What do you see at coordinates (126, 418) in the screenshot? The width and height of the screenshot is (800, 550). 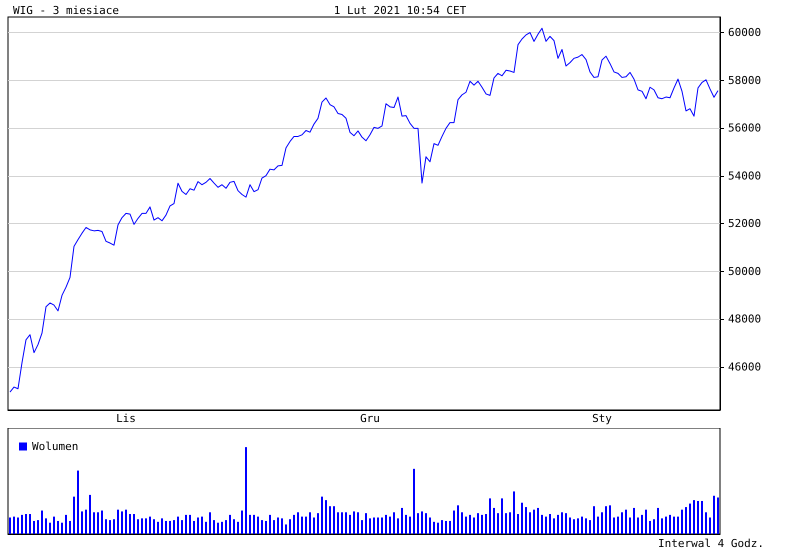 I see `x-tick-label: Lis` at bounding box center [126, 418].